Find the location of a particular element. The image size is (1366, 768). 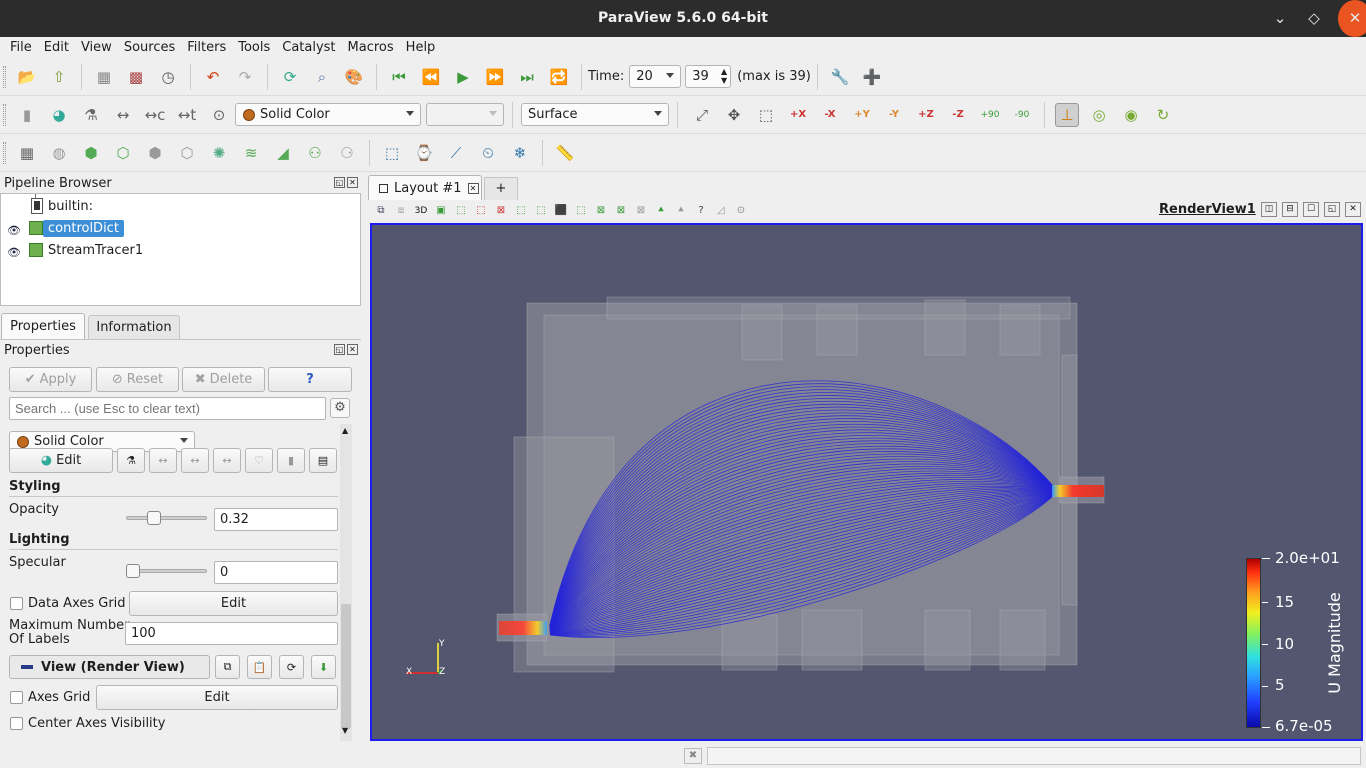

slice-icon: ⬡ is located at coordinates (123, 152).